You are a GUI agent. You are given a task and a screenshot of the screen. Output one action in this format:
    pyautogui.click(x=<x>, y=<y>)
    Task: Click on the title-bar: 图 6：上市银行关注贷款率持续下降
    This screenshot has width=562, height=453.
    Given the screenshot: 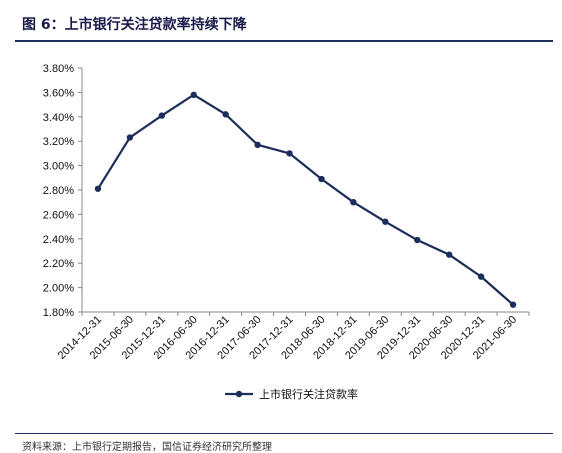 What is the action you would take?
    pyautogui.click(x=281, y=20)
    